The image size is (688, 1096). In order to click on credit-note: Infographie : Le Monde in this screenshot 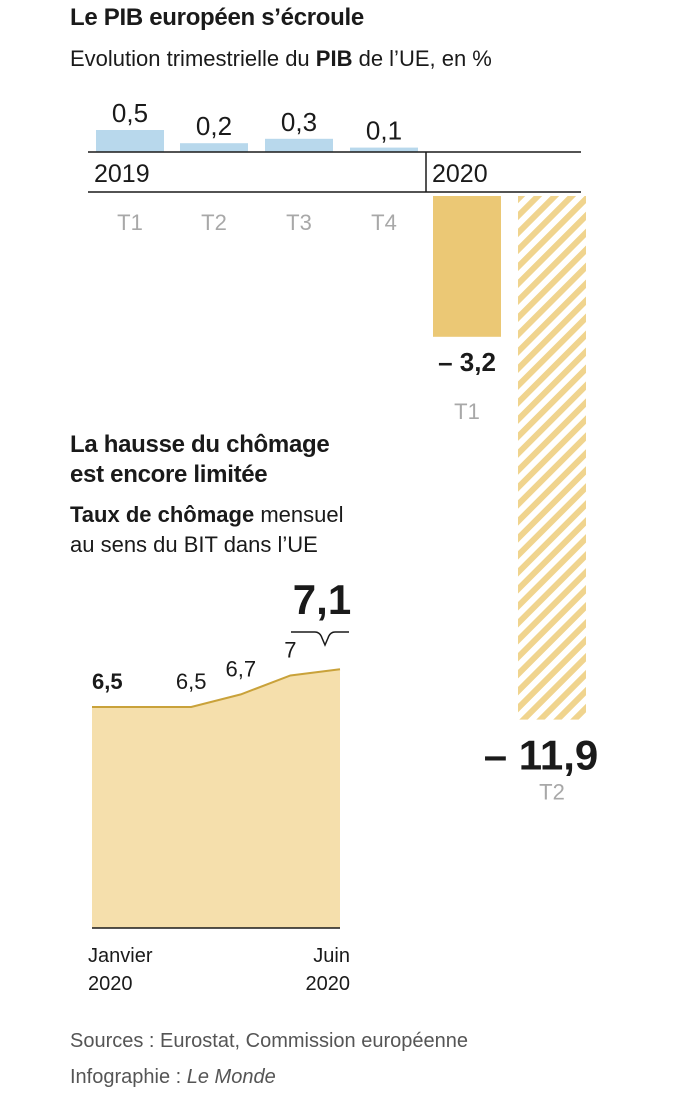, I will do `click(173, 1077)`.